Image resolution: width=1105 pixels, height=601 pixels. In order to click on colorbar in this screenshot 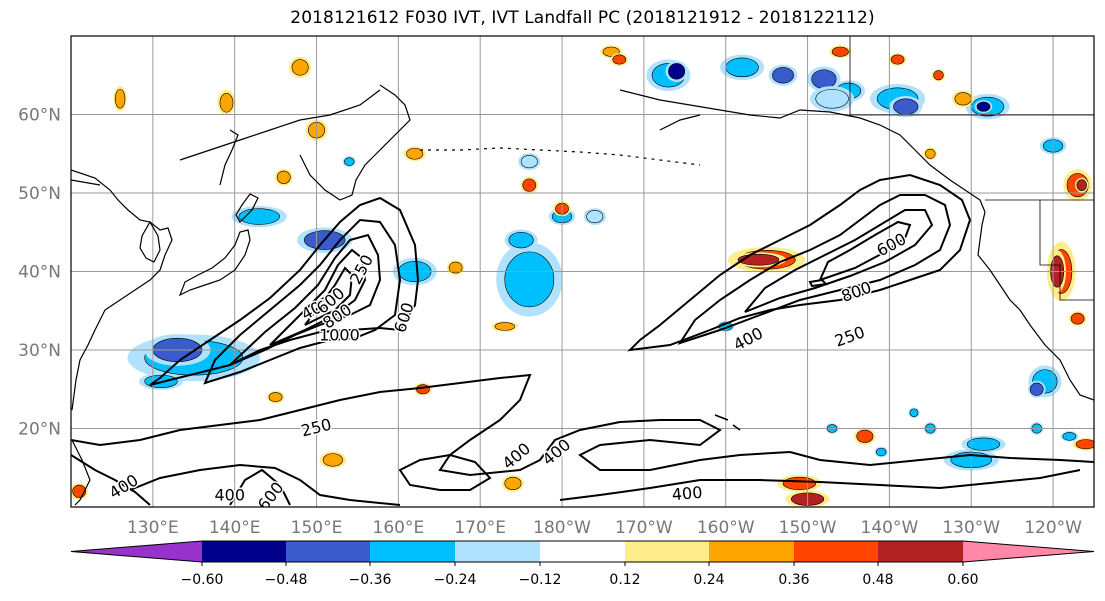, I will do `click(582, 551)`.